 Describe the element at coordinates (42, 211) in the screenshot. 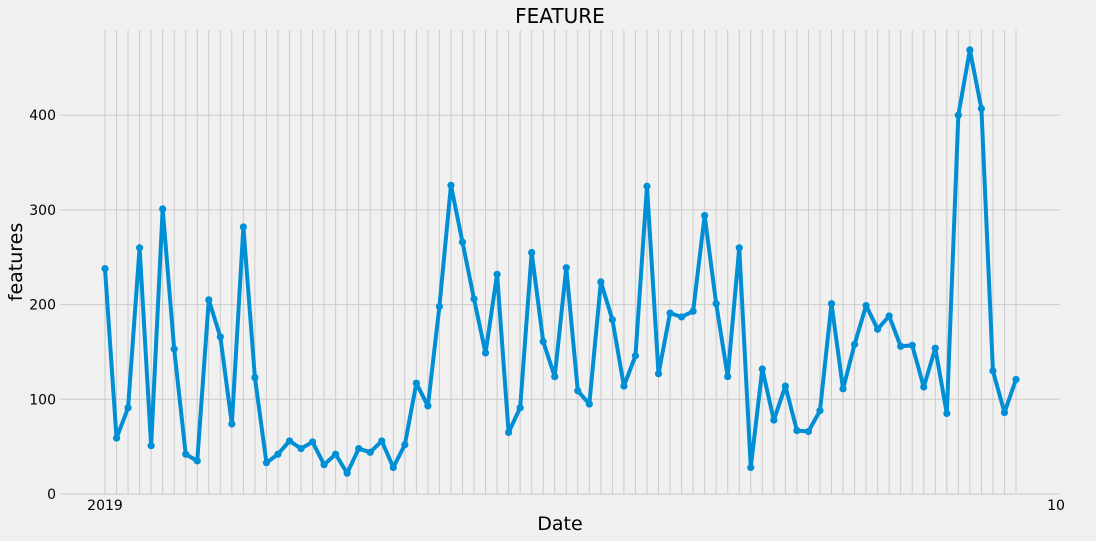

I see `y-tick-label: 300` at that location.